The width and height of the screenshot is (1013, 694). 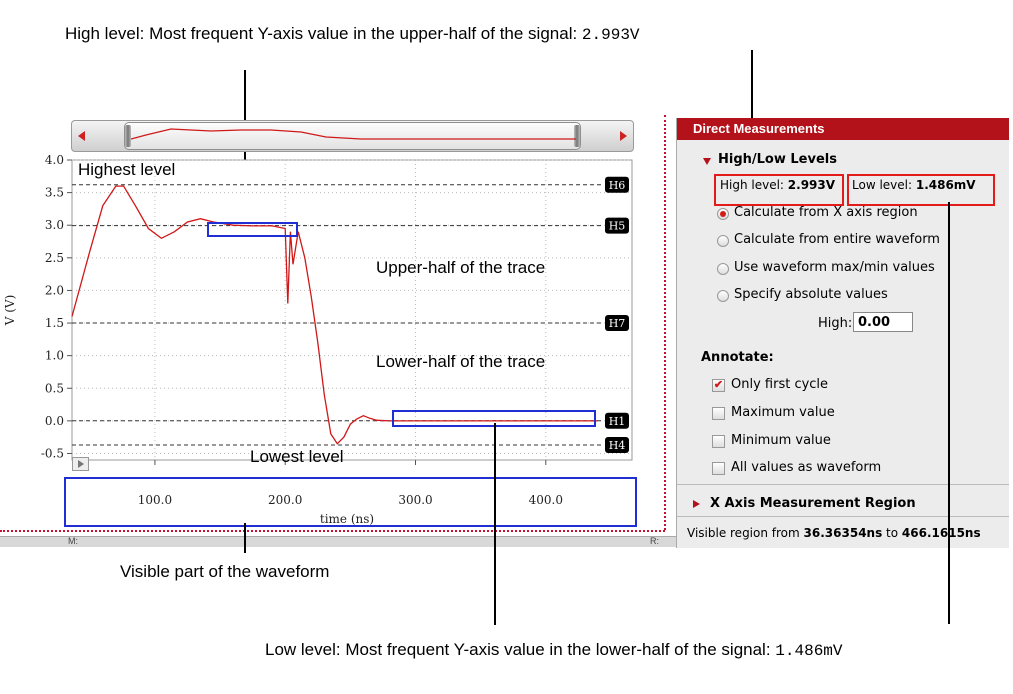 What do you see at coordinates (54, 323) in the screenshot?
I see `y-tick-label: 1.5` at bounding box center [54, 323].